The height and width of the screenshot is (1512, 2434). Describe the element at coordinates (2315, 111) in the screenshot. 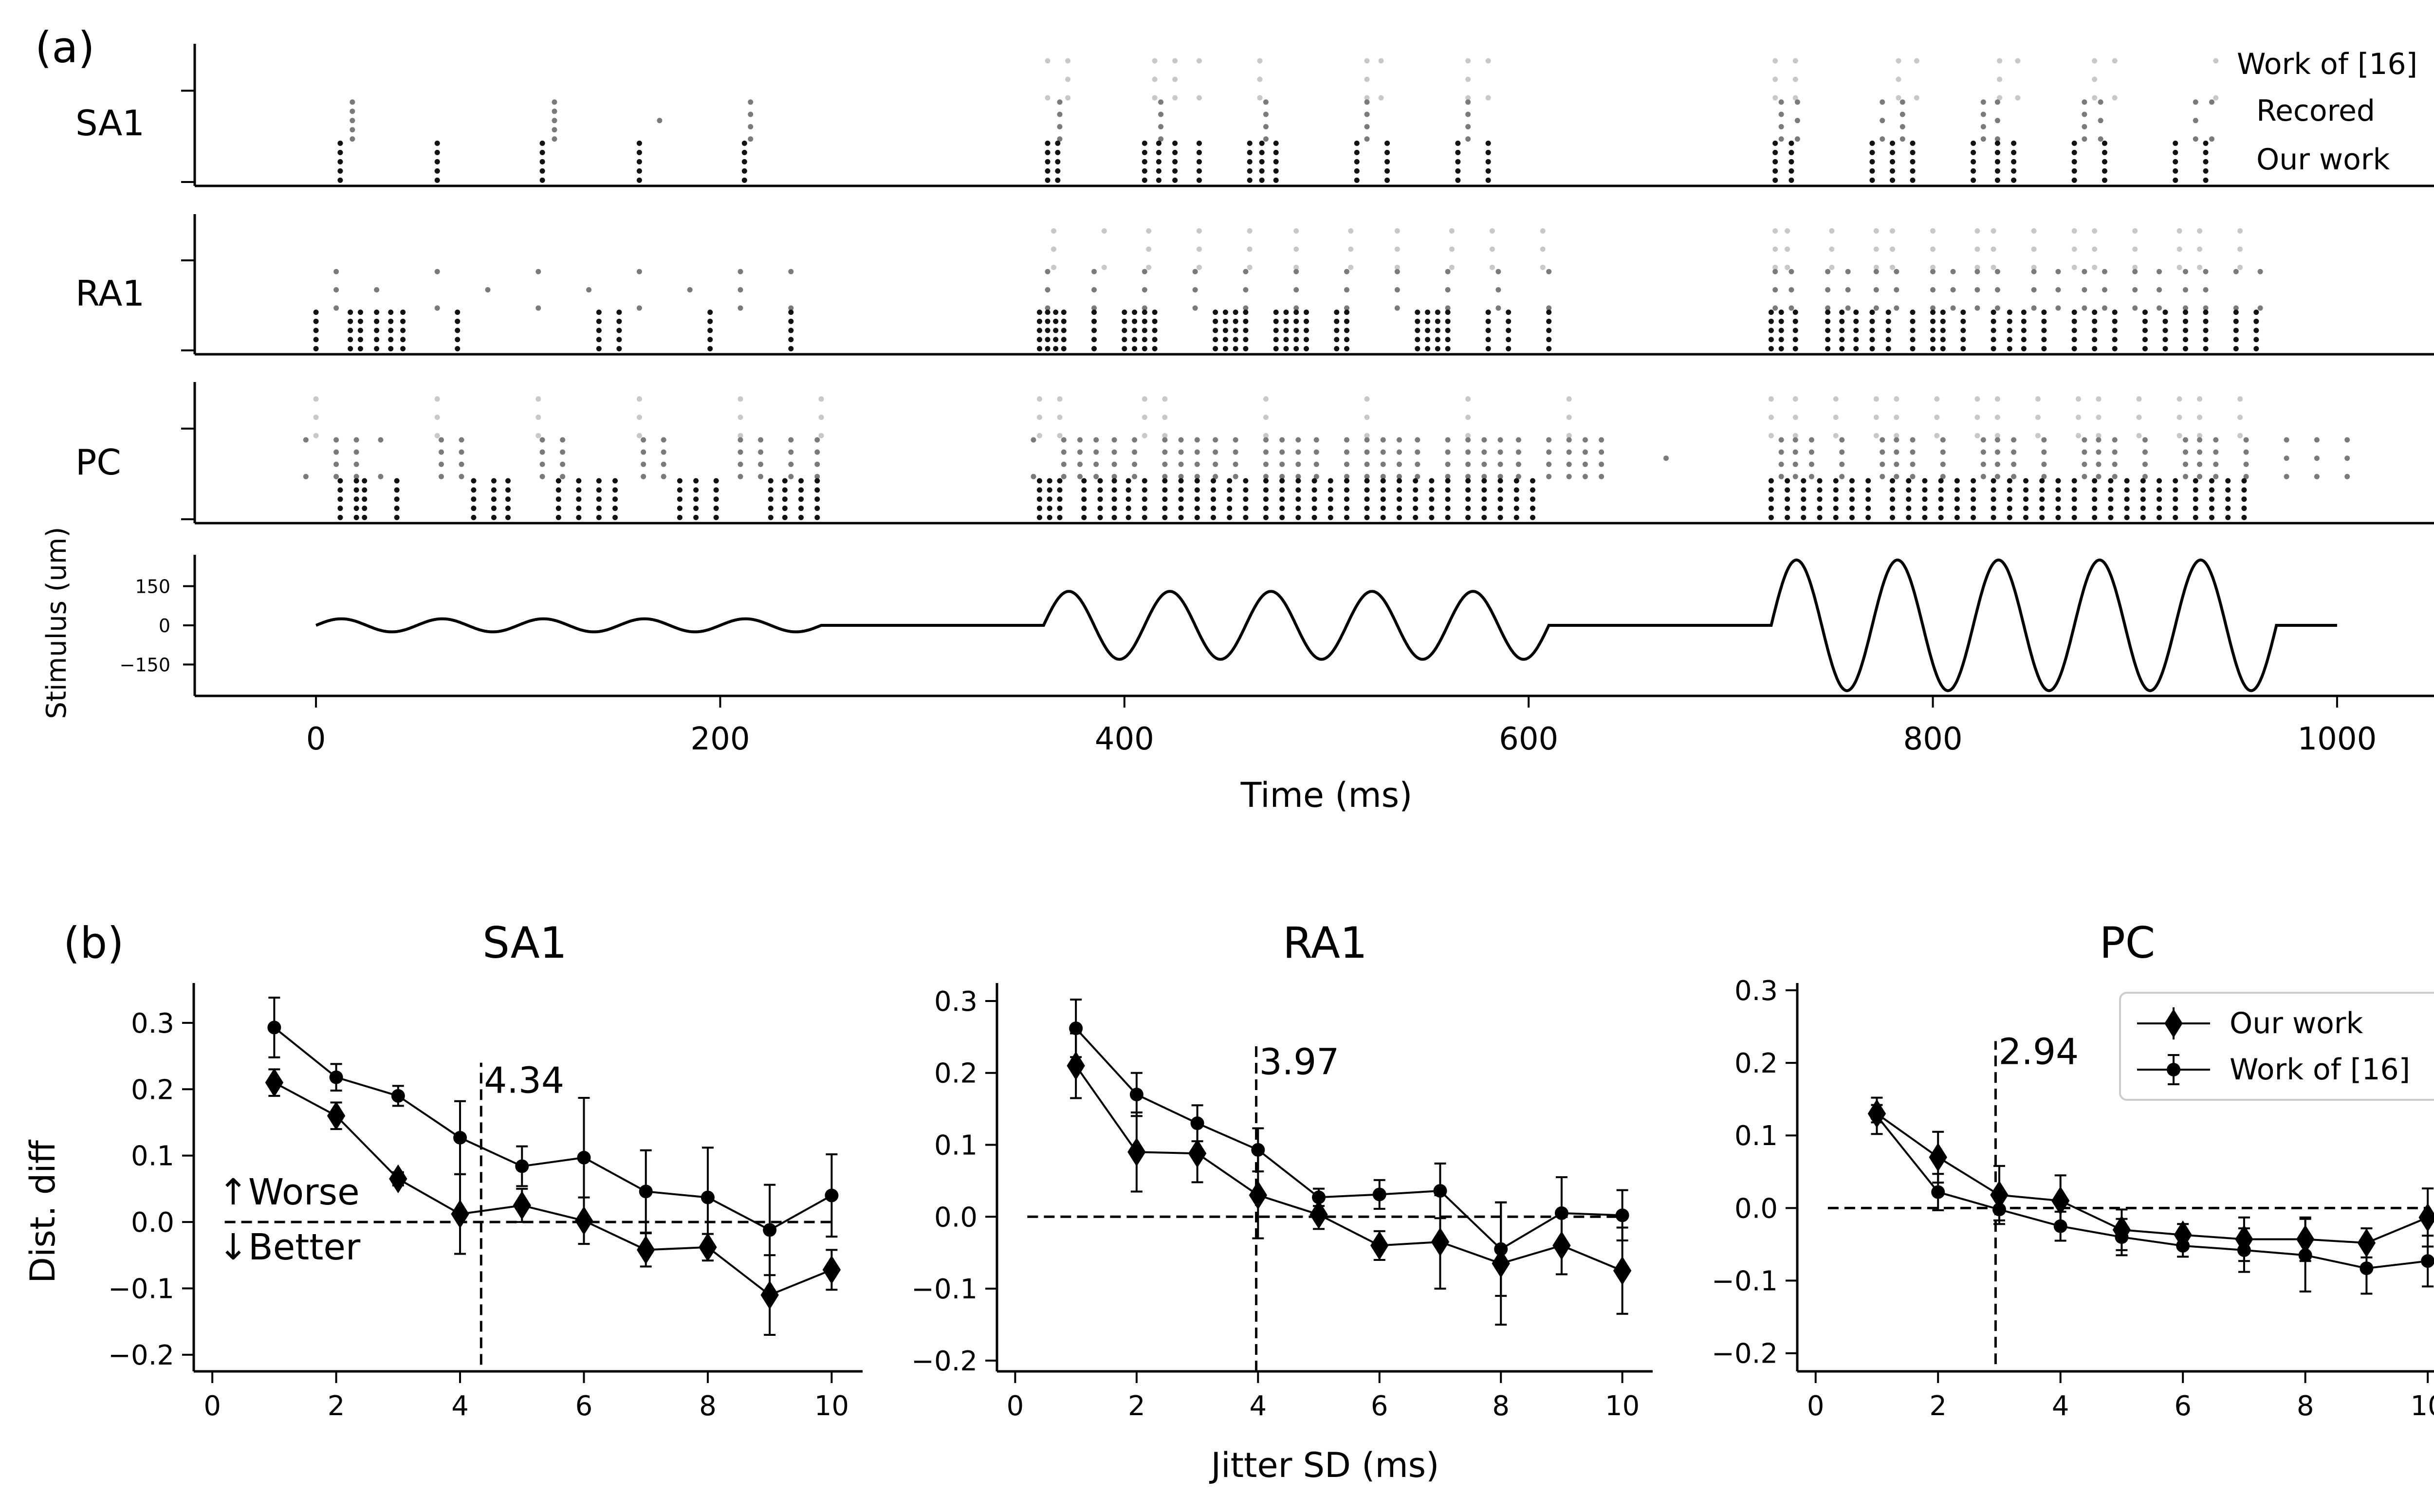

I see `legend-recorded: Recored` at that location.